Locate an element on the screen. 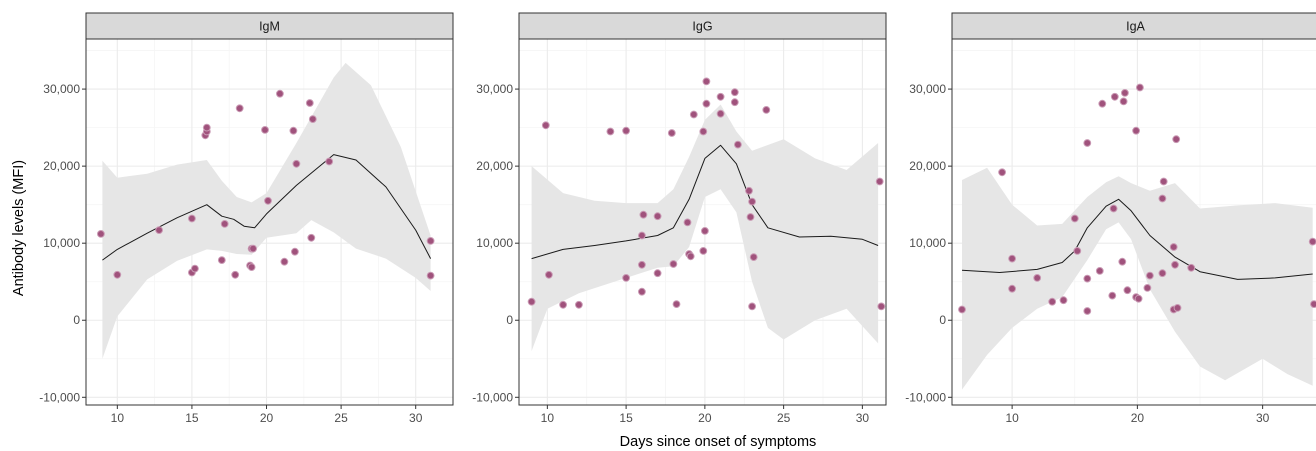 This screenshot has height=451, width=1316. y-tick-label: 10,000 is located at coordinates (927, 243).